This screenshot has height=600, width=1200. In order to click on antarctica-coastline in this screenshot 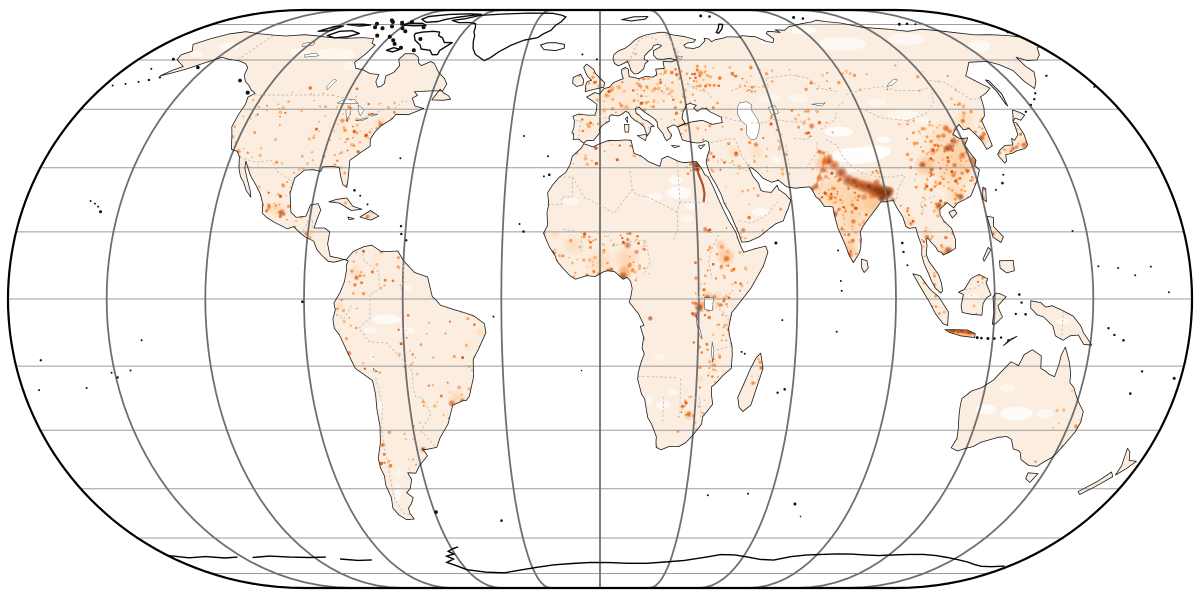, I will do `click(586, 560)`.